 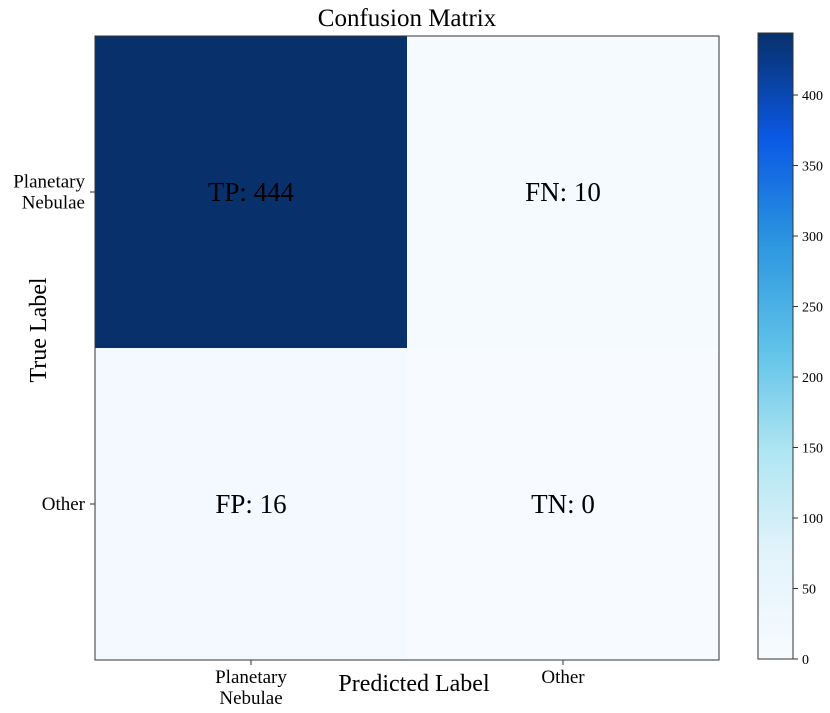 I want to click on cell-value-label: TN: 0, so click(x=563, y=504).